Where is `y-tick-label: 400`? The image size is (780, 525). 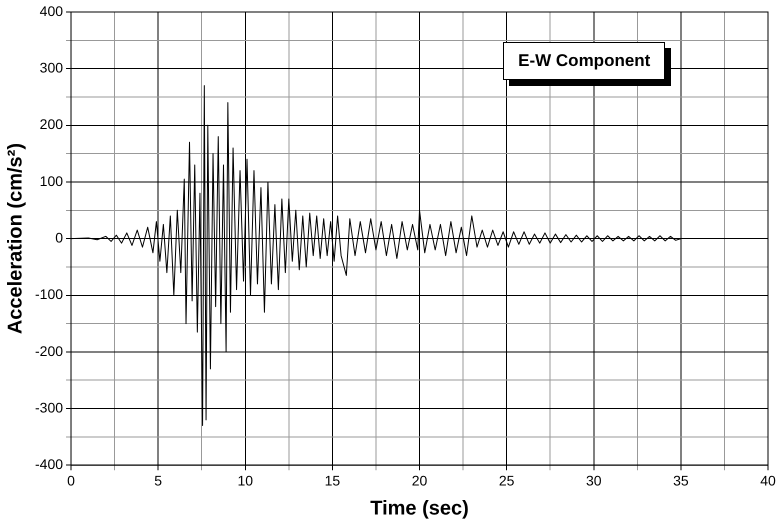 y-tick-label: 400 is located at coordinates (52, 10).